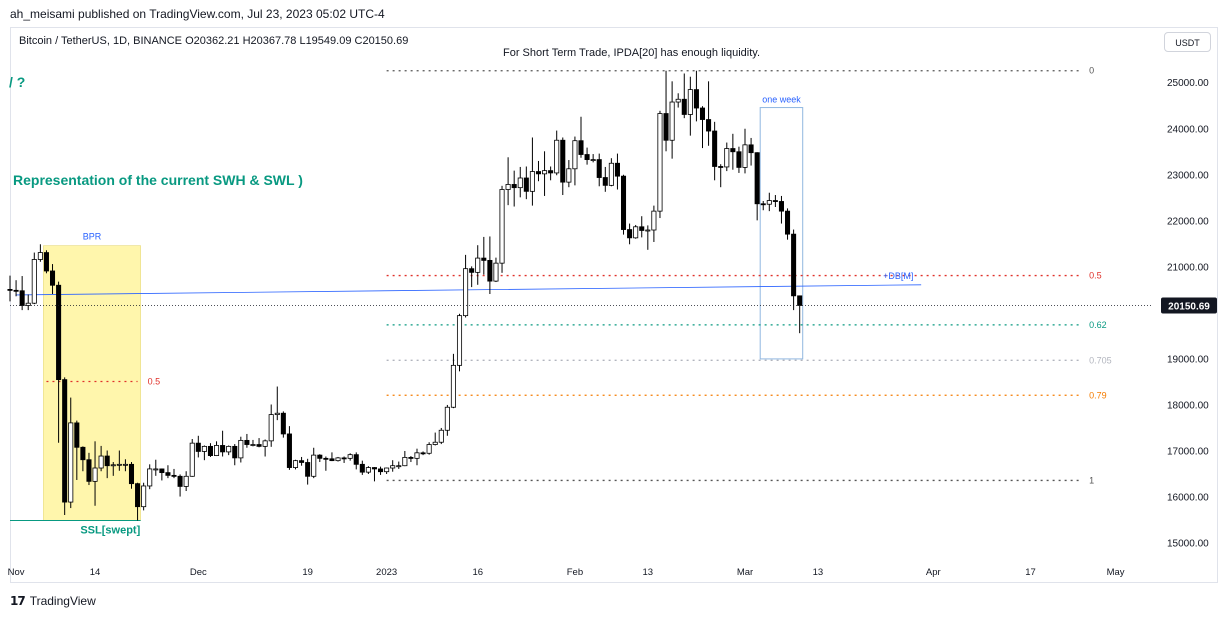 This screenshot has width=1226, height=619. What do you see at coordinates (62, 601) in the screenshot?
I see `brand-name: TradingView` at bounding box center [62, 601].